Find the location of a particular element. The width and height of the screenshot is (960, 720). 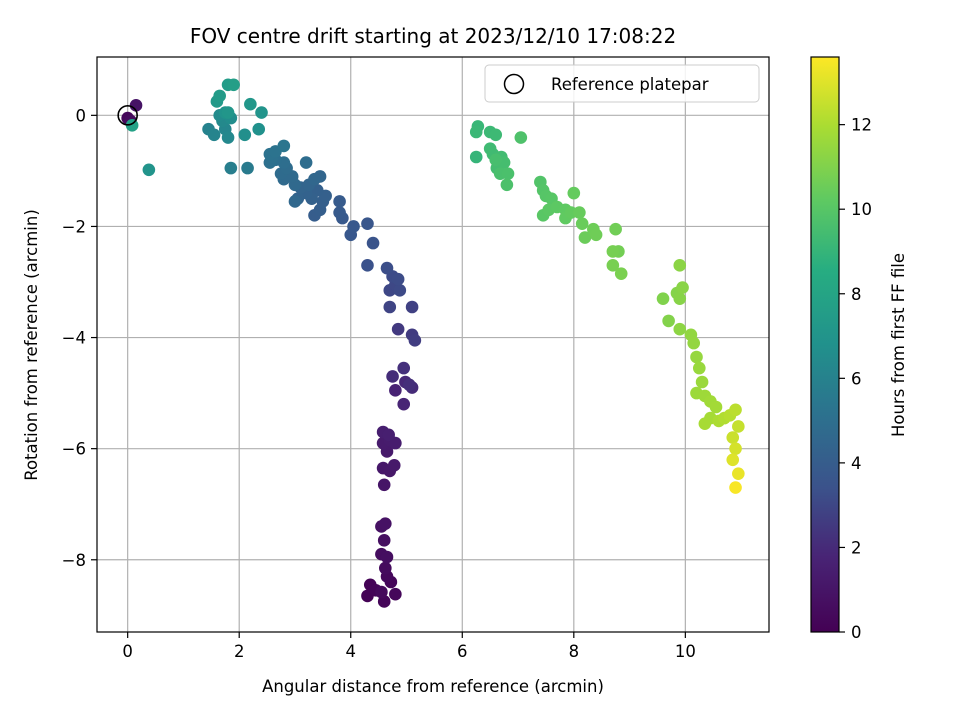

legend-label-reference-platepar: Reference platepar is located at coordinates (630, 84).